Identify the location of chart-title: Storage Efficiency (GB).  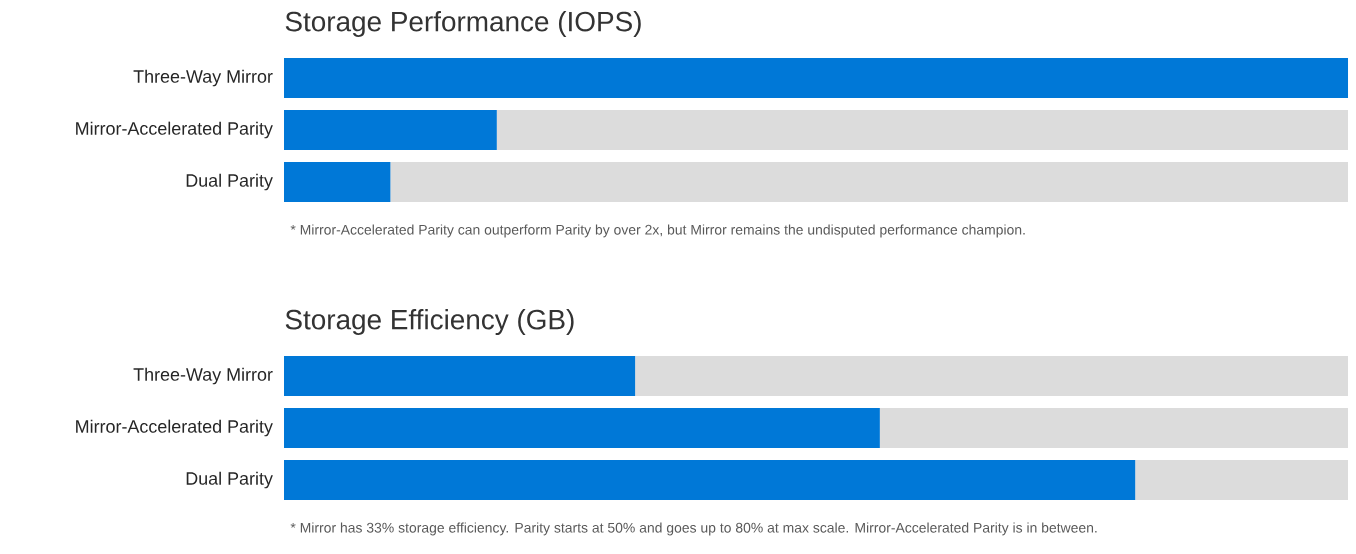
(429, 322).